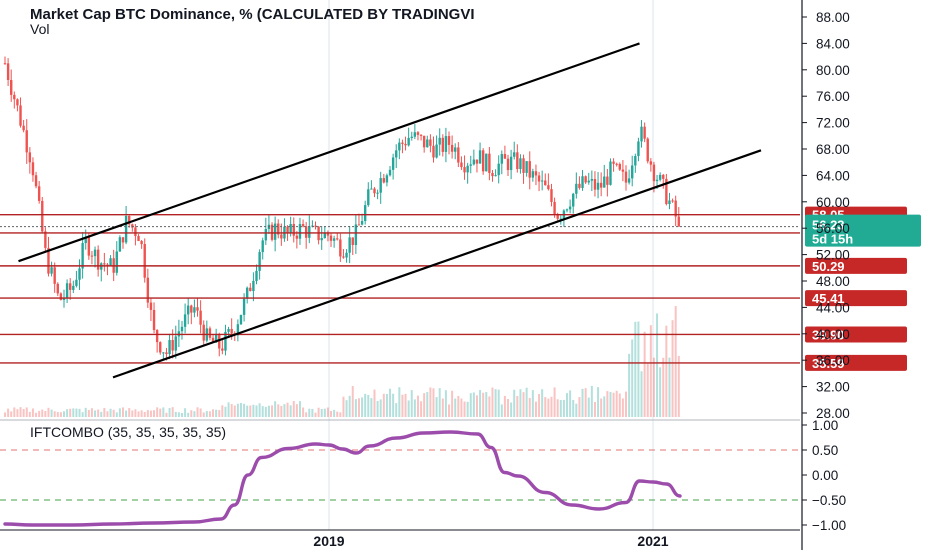 The height and width of the screenshot is (550, 932). I want to click on indicator-title: IFTCOMBO (35, 35, 35, 35, 35), so click(128, 432).